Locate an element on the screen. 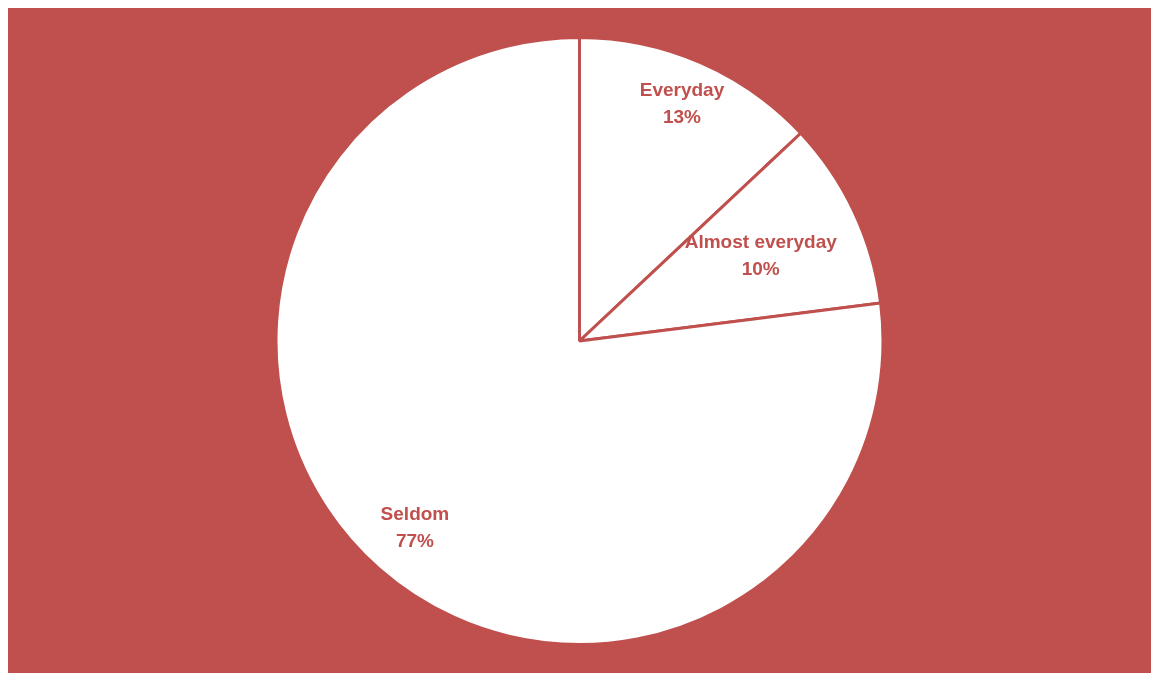  data-label: 13% is located at coordinates (682, 117).